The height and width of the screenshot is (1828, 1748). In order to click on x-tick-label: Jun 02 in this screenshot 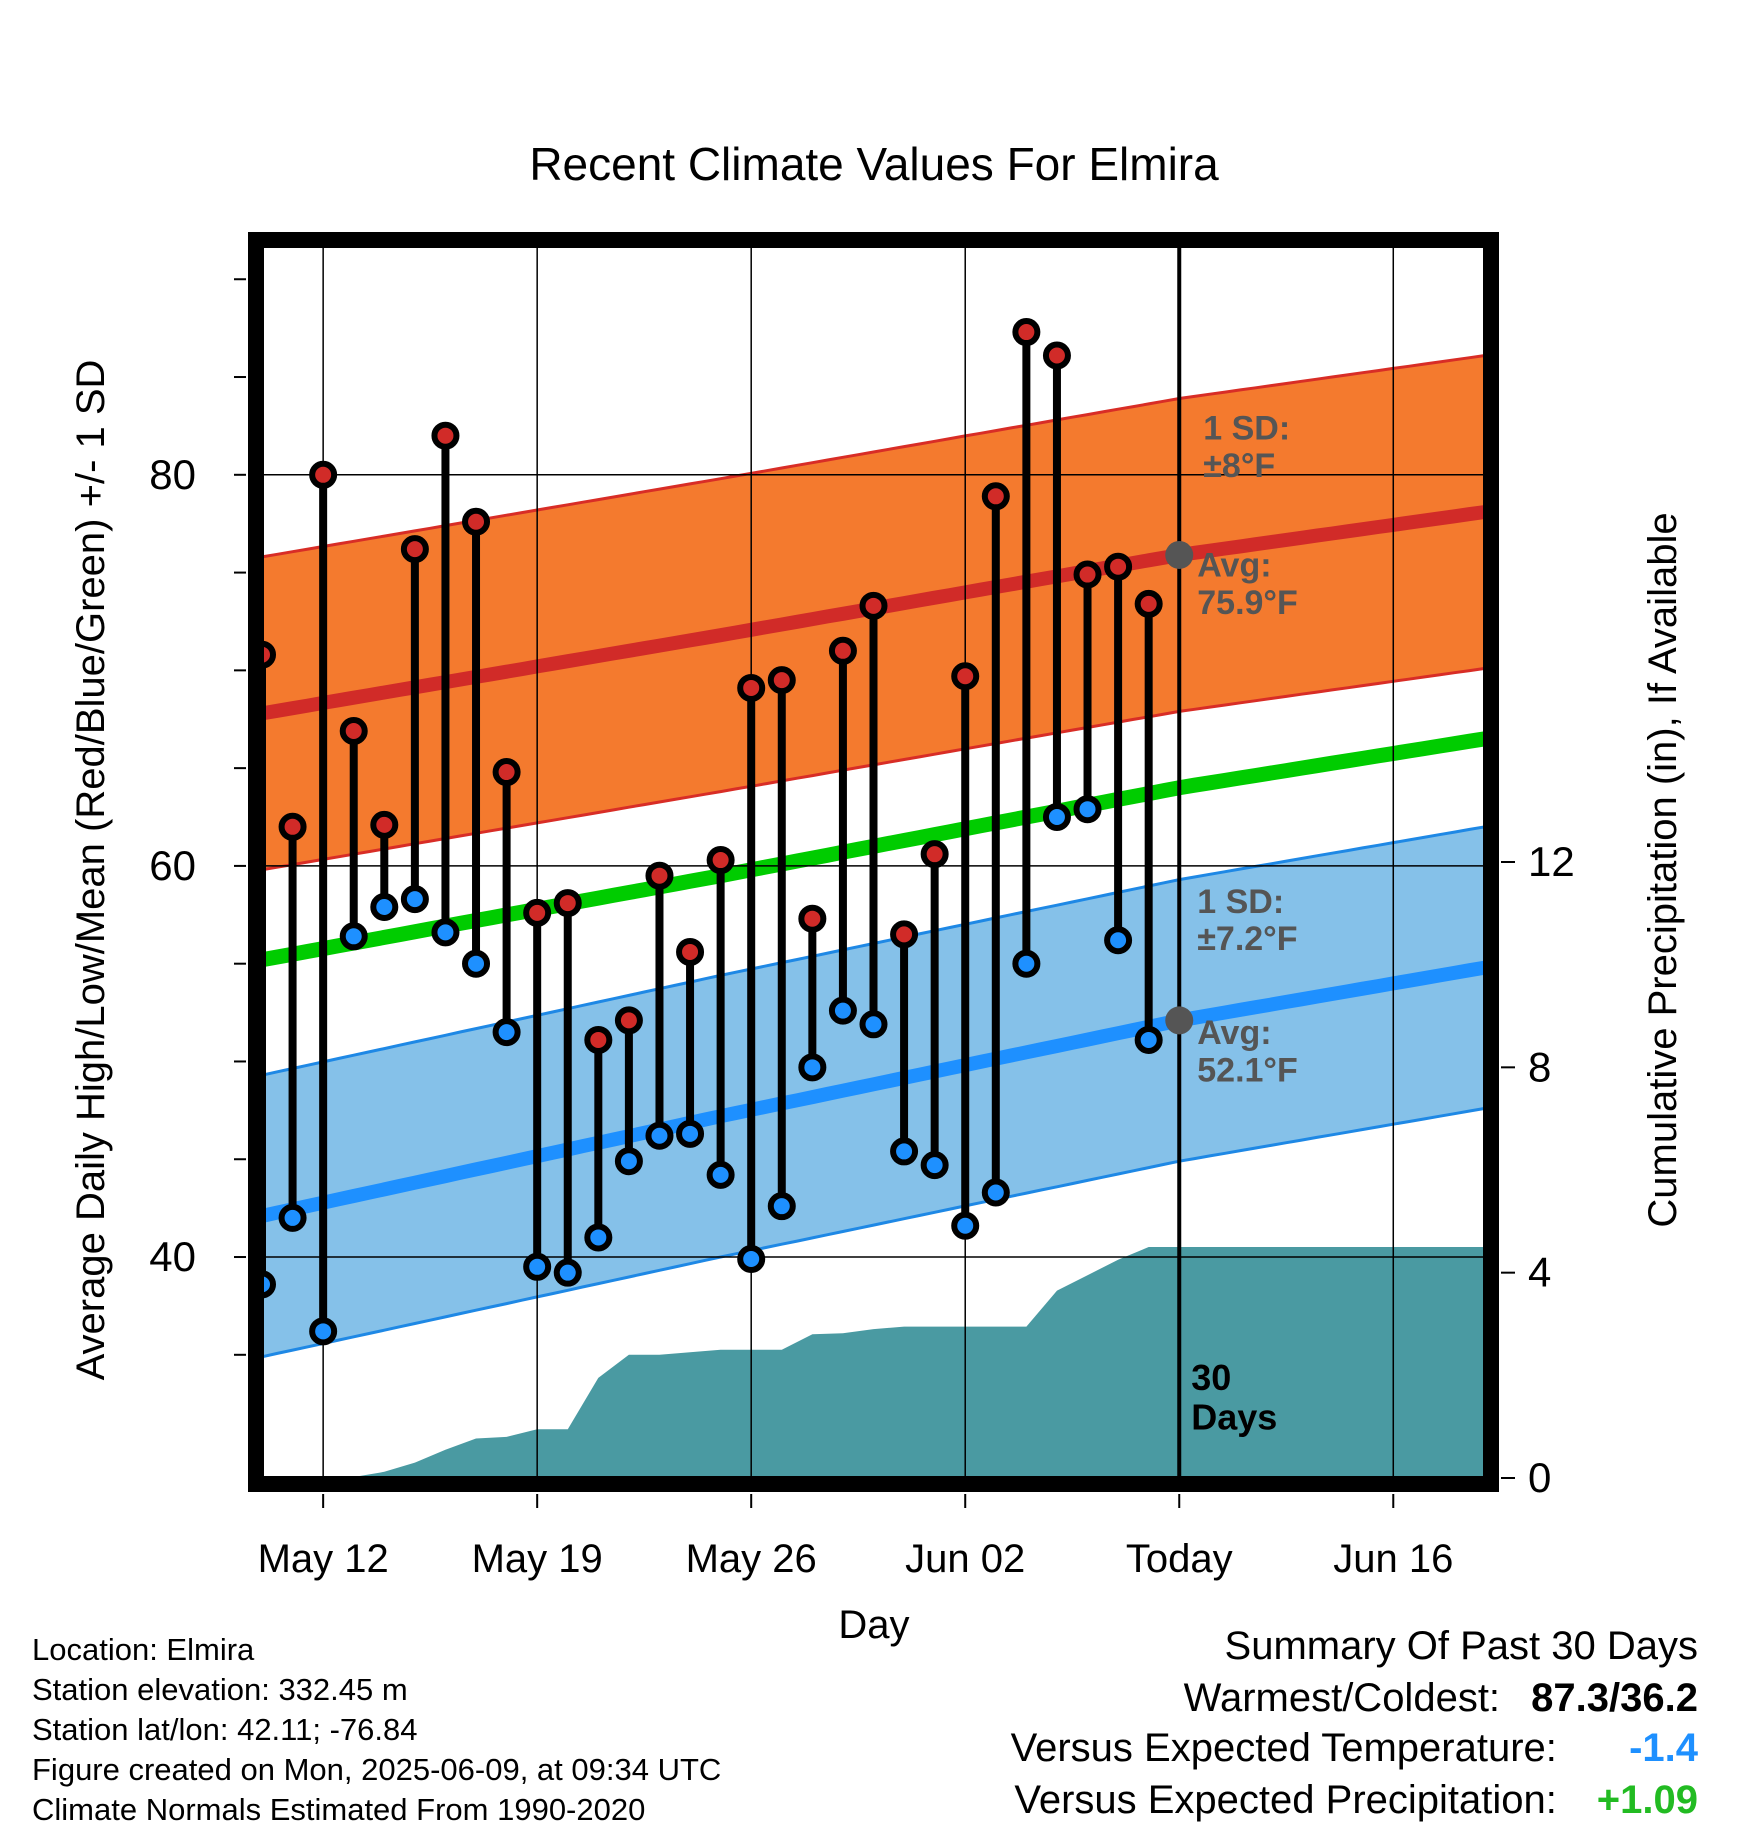, I will do `click(965, 1559)`.